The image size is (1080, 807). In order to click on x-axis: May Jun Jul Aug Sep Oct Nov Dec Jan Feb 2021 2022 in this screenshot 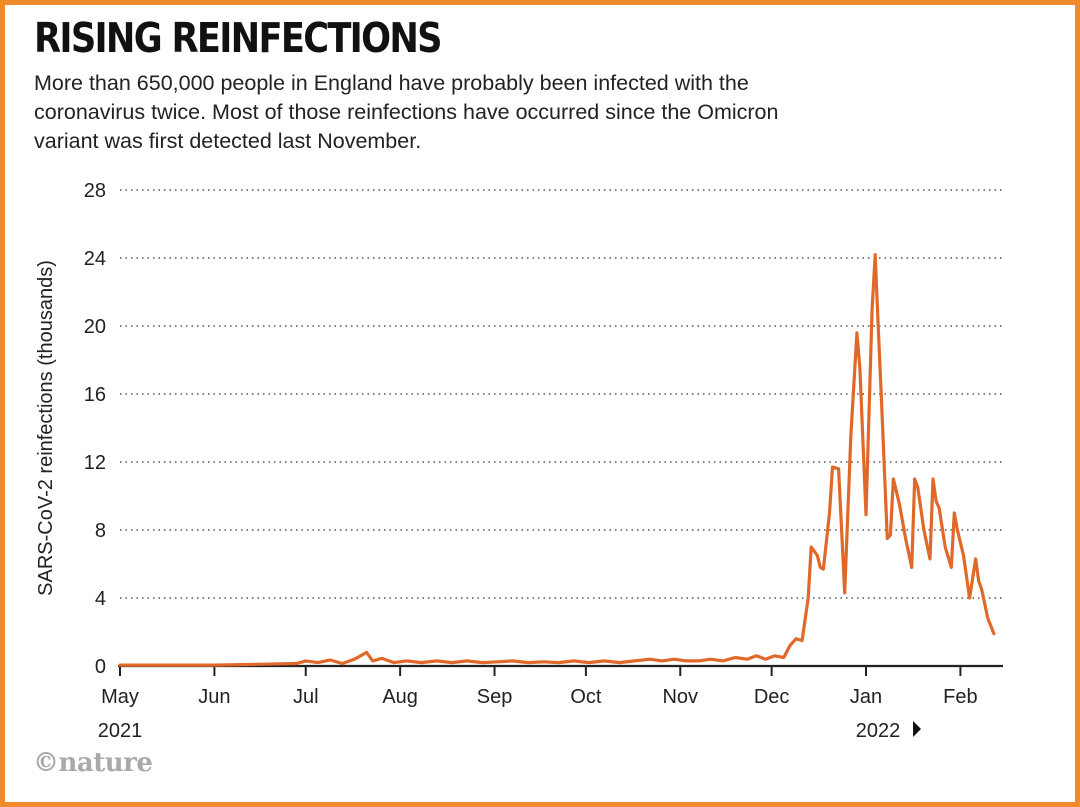, I will do `click(550, 703)`.